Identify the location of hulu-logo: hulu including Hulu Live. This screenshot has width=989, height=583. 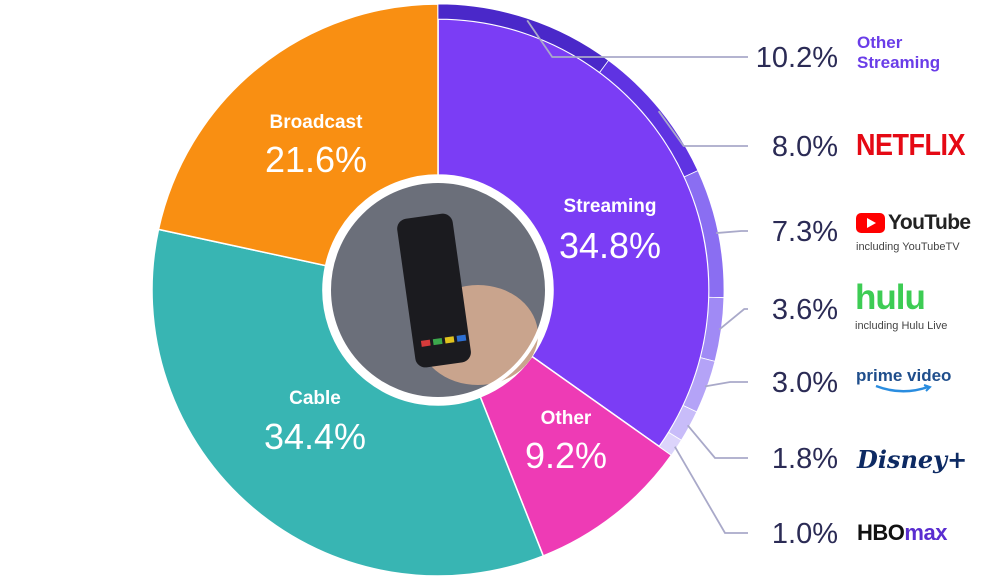
(901, 305).